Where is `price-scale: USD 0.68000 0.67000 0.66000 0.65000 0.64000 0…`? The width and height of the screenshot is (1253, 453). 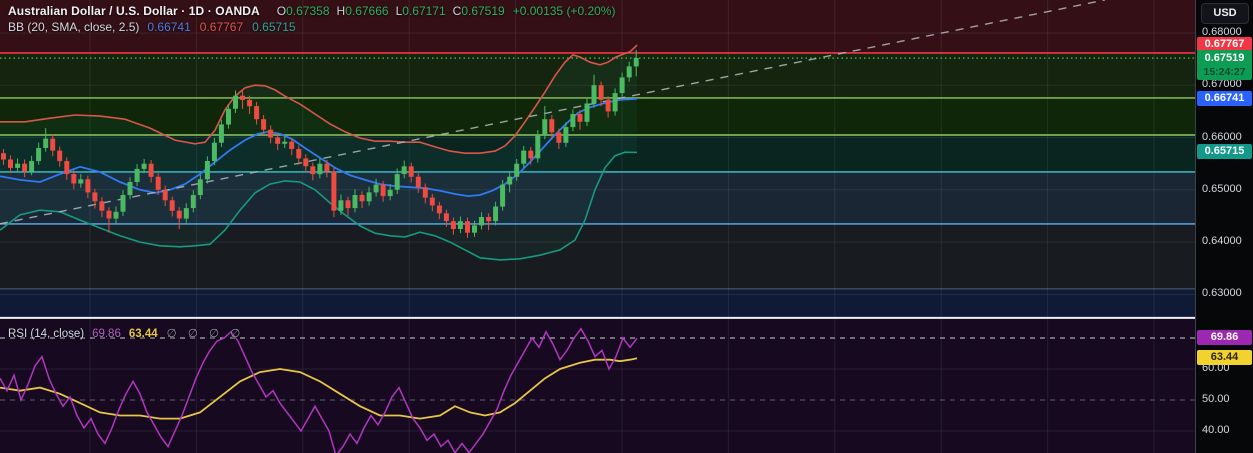 price-scale: USD 0.68000 0.67000 0.66000 0.65000 0.64000 0… is located at coordinates (1224, 226).